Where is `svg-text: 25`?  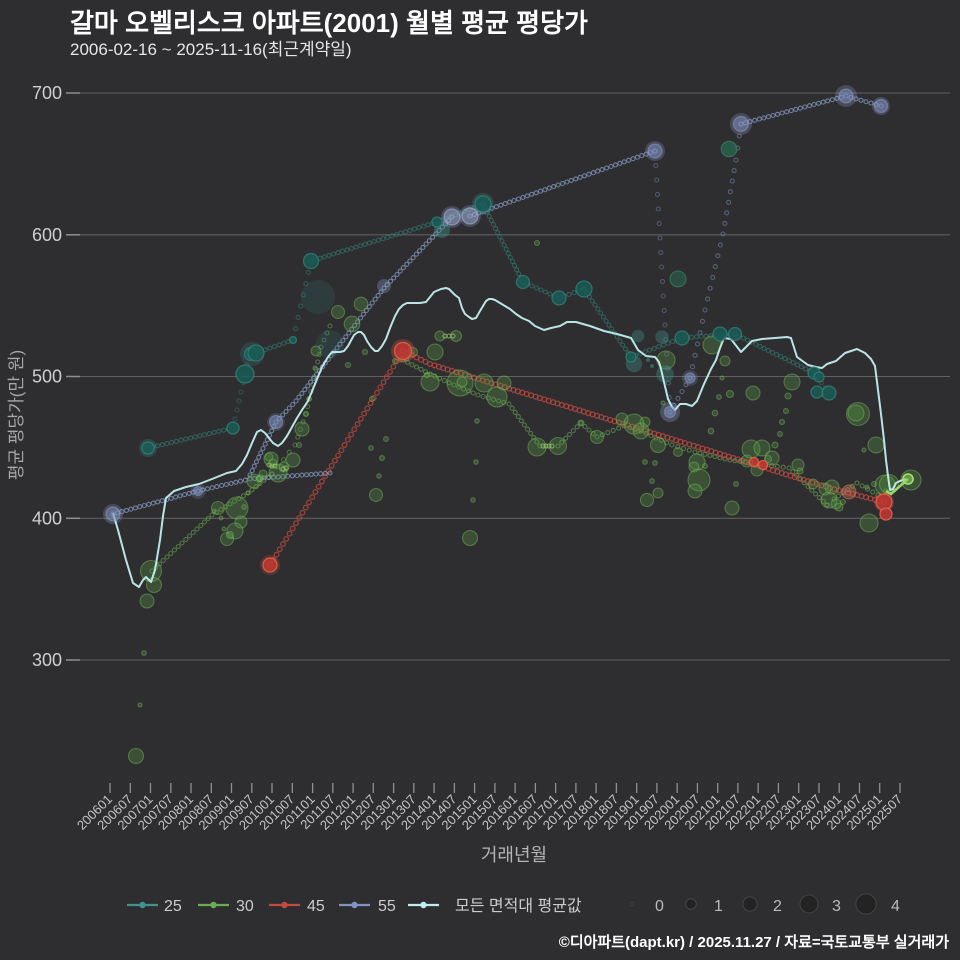 svg-text: 25 is located at coordinates (173, 906).